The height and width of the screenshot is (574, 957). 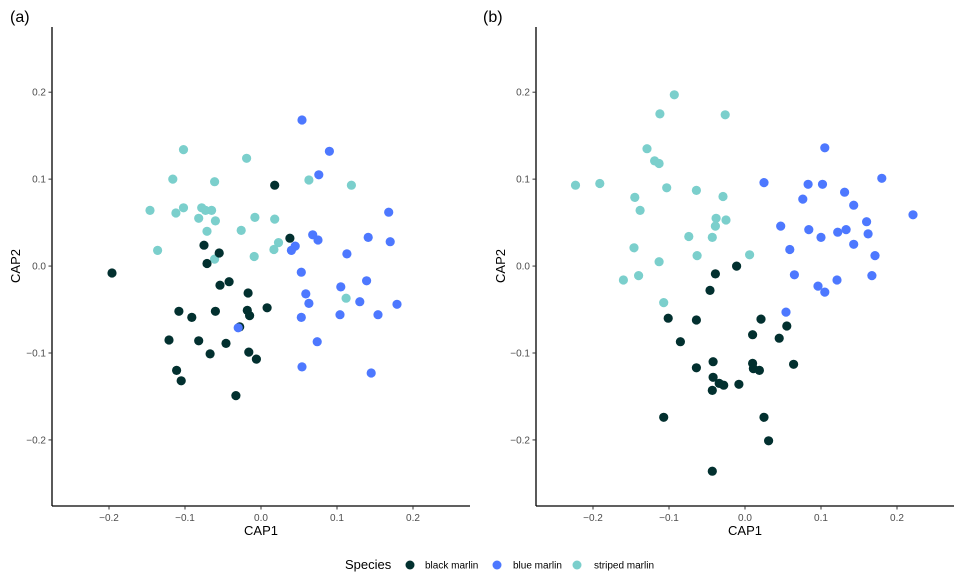 I want to click on panel-b-label: (b), so click(x=493, y=17).